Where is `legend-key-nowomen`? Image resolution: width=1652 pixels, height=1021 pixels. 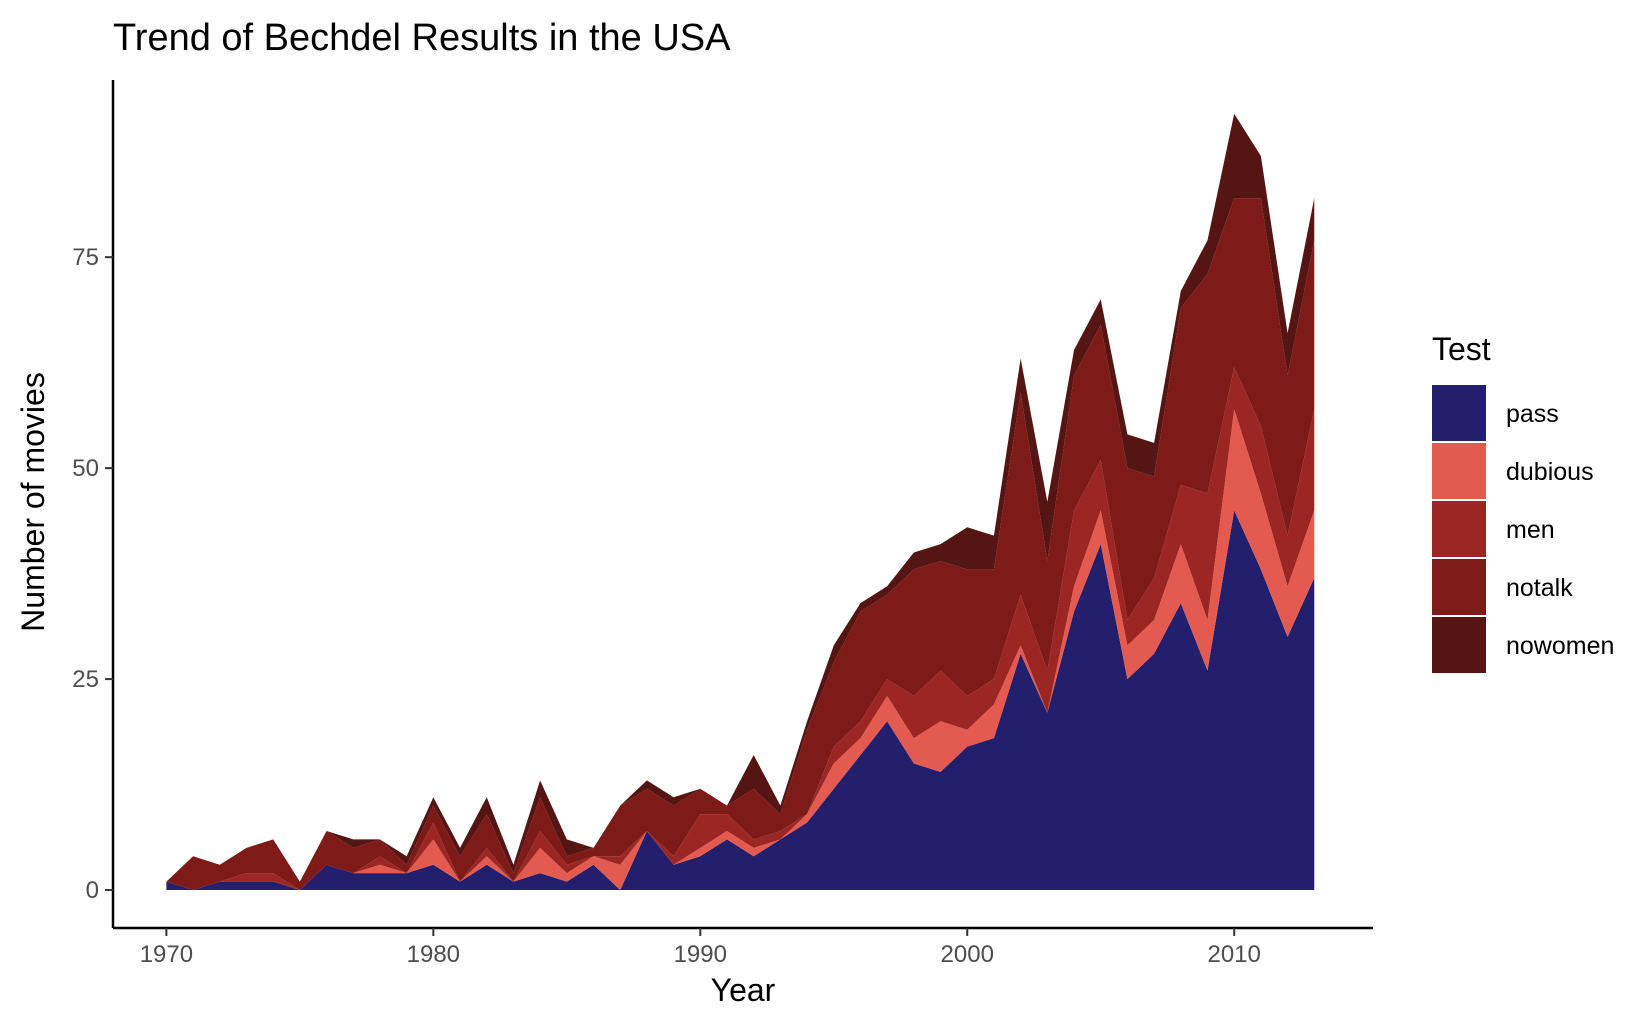
legend-key-nowomen is located at coordinates (1459, 645).